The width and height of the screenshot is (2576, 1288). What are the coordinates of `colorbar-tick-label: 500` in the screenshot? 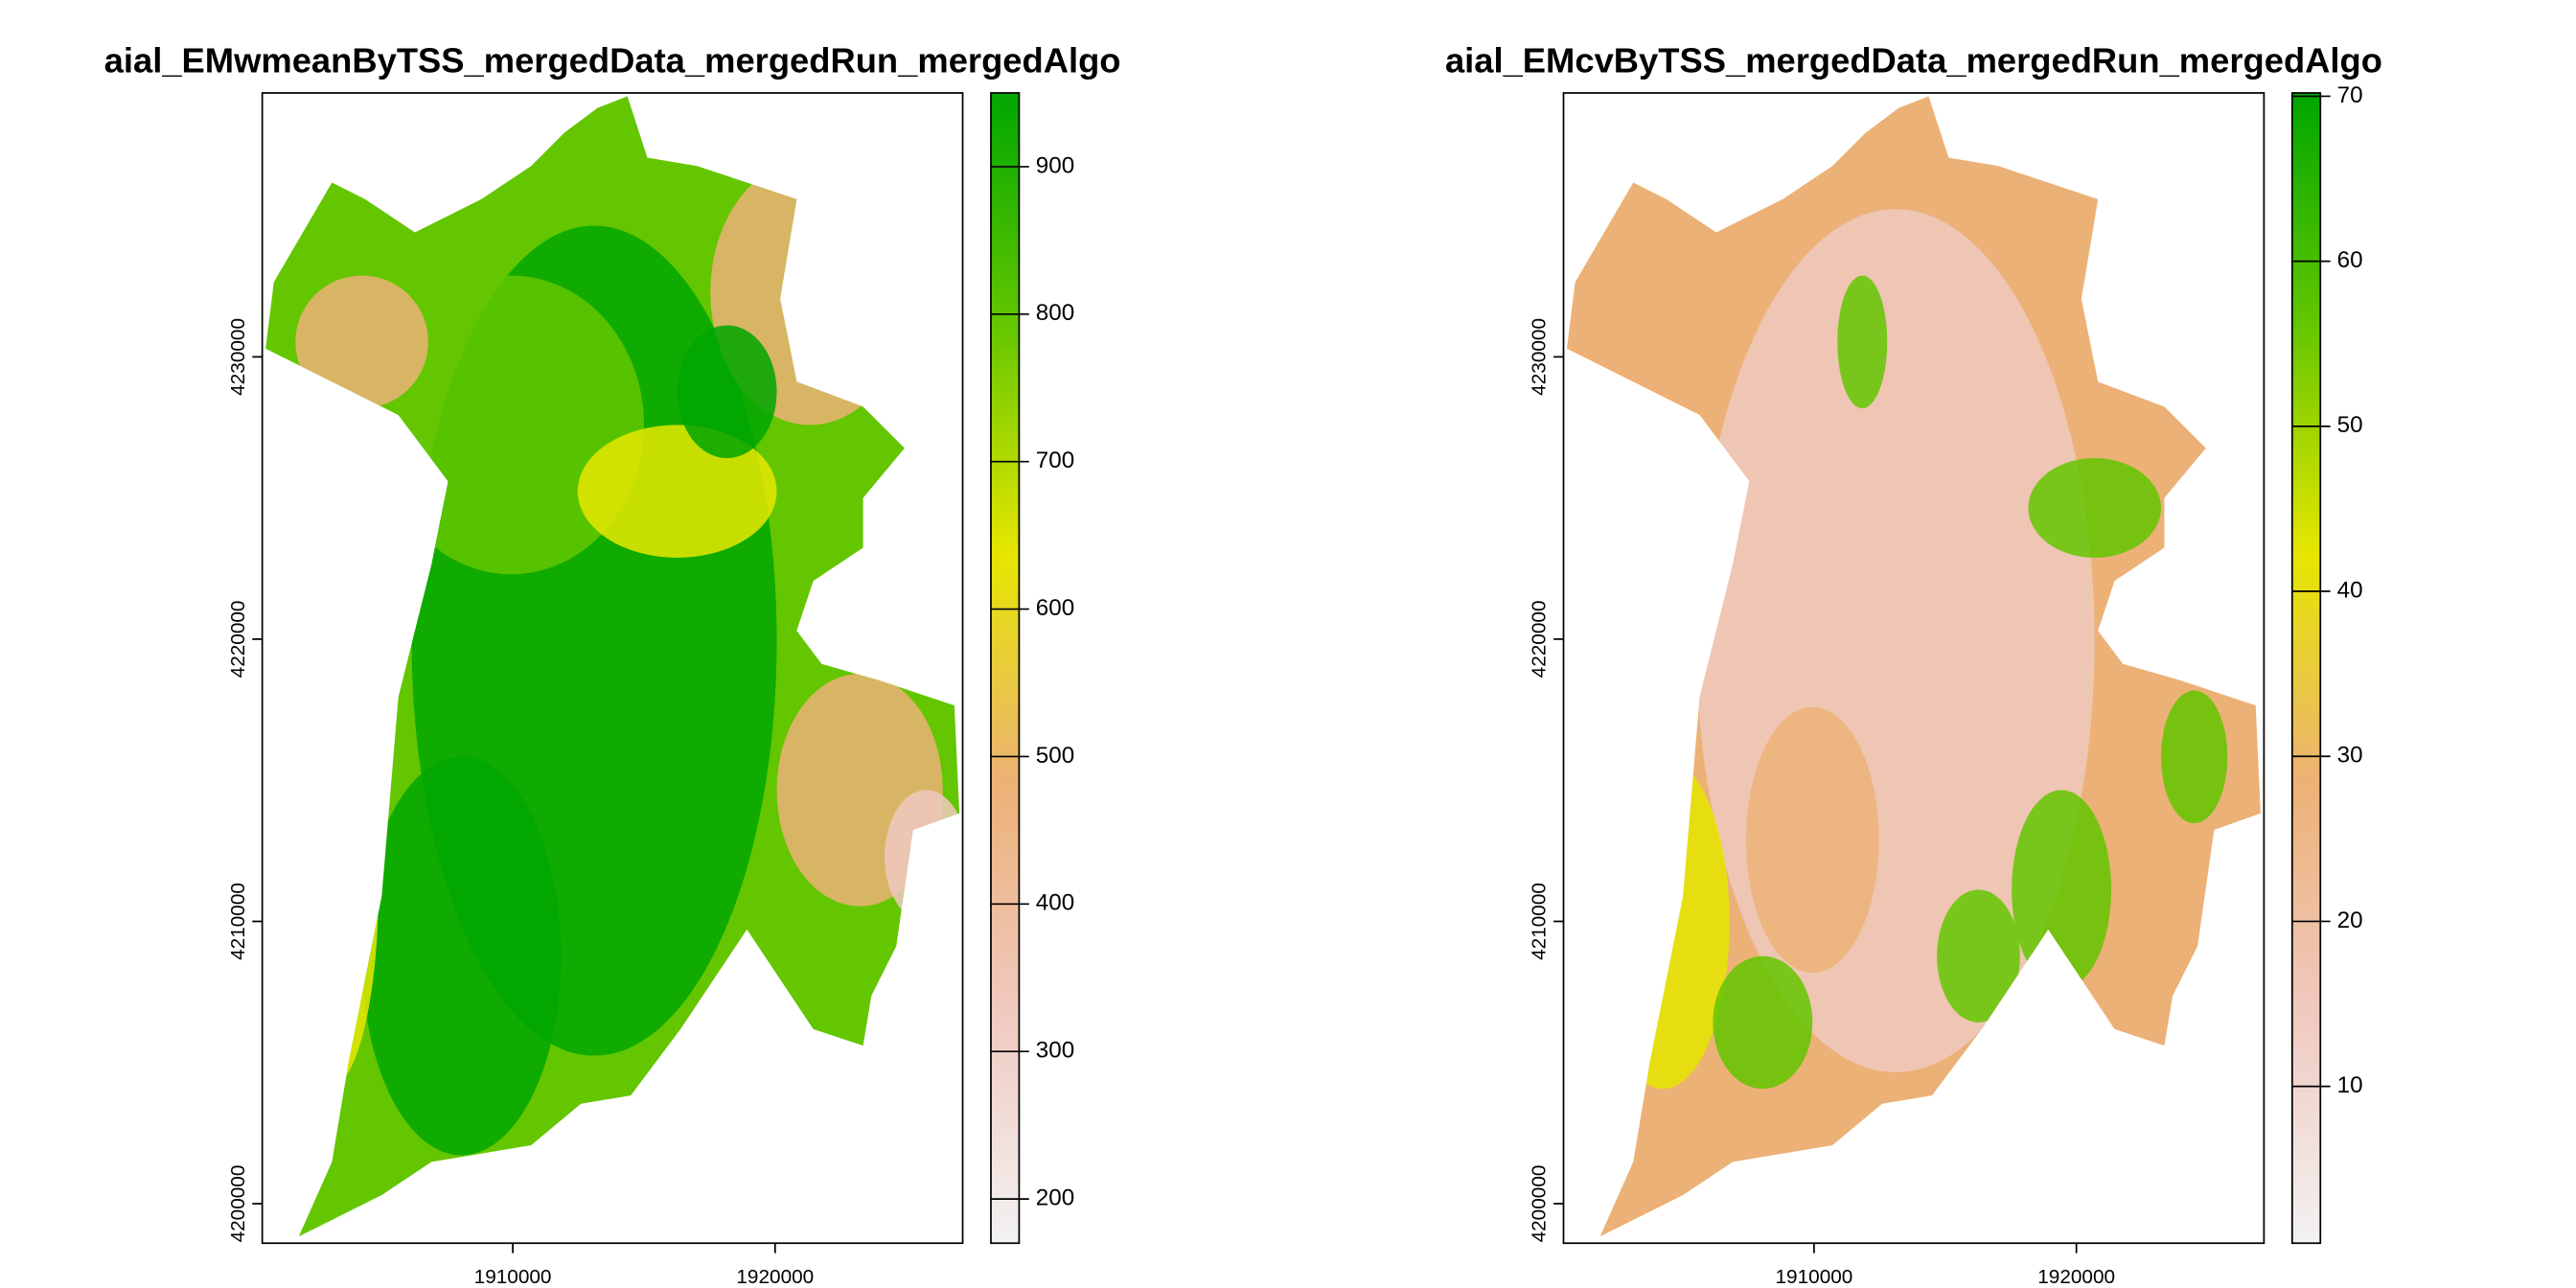 It's located at (1055, 756).